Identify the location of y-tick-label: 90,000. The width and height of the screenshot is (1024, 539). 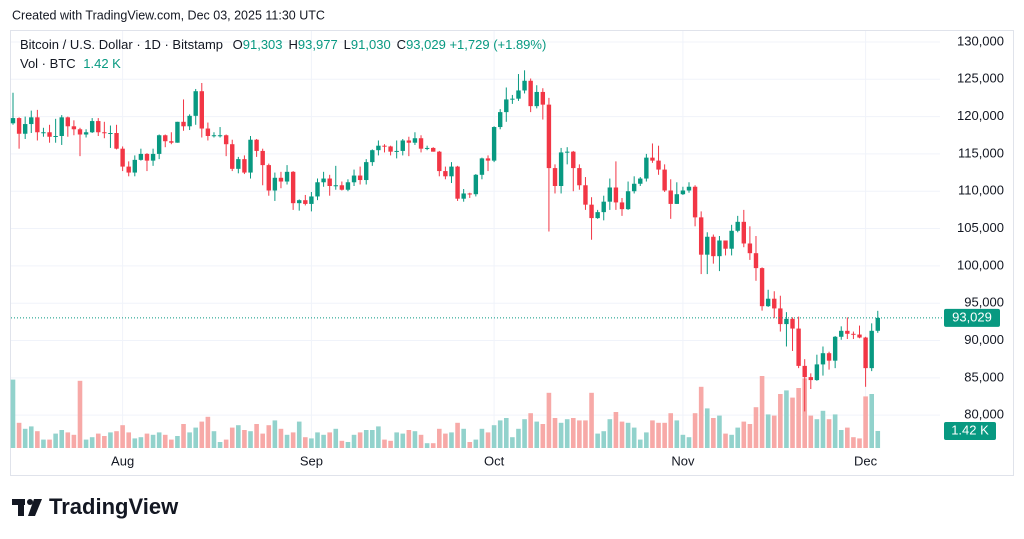
(984, 339).